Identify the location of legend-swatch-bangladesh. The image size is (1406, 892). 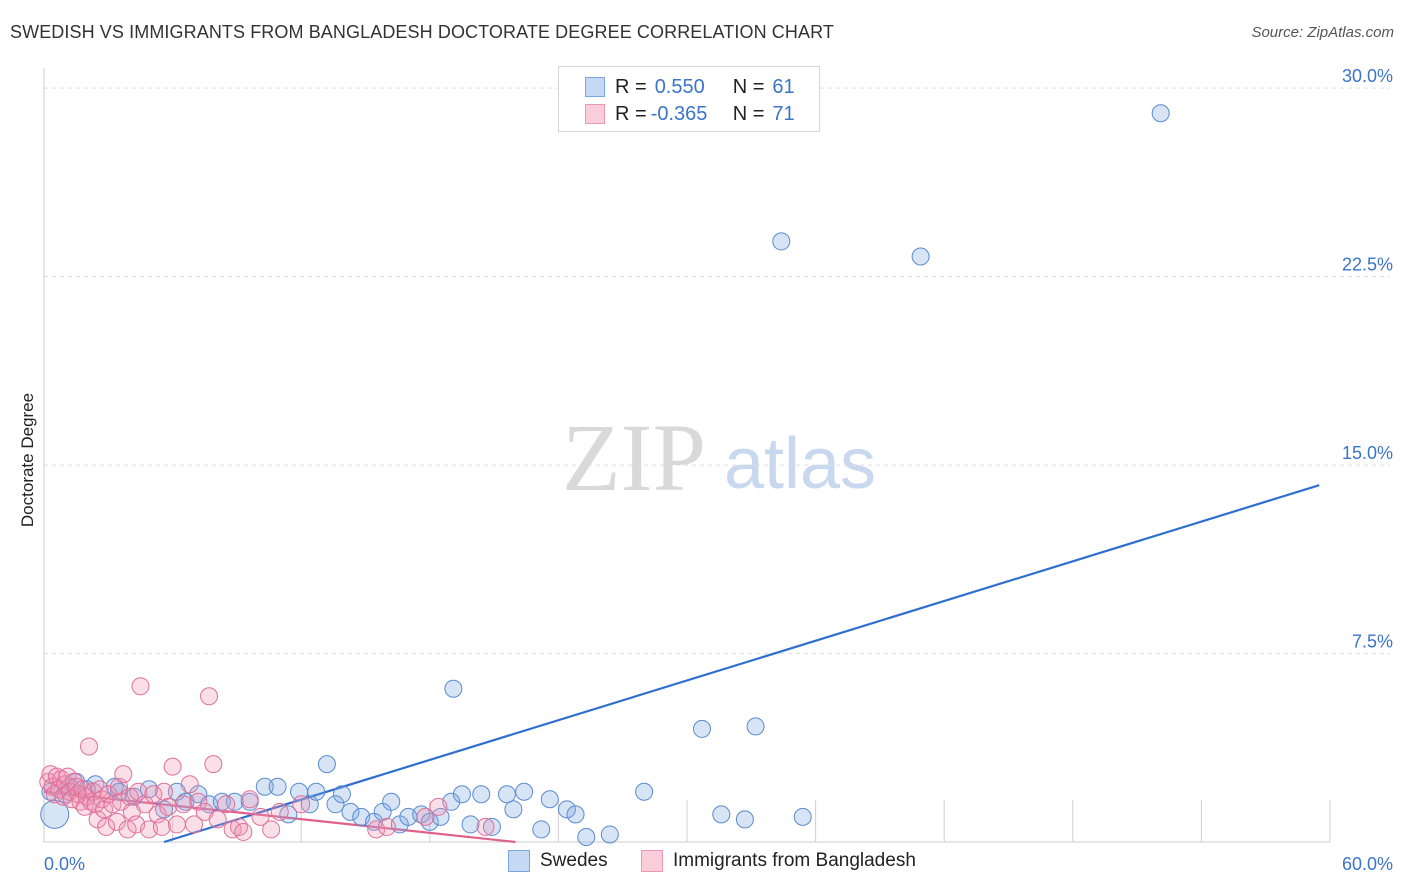
(595, 114).